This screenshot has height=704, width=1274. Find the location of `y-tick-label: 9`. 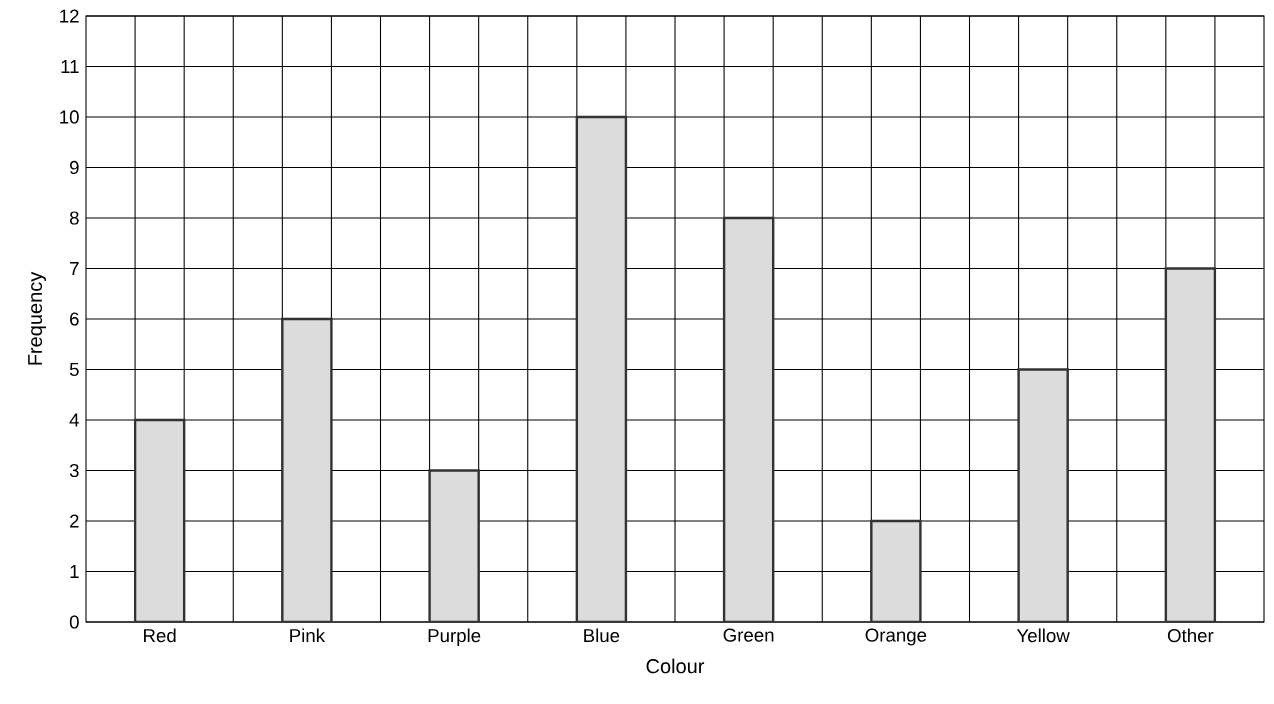

y-tick-label: 9 is located at coordinates (74, 167).